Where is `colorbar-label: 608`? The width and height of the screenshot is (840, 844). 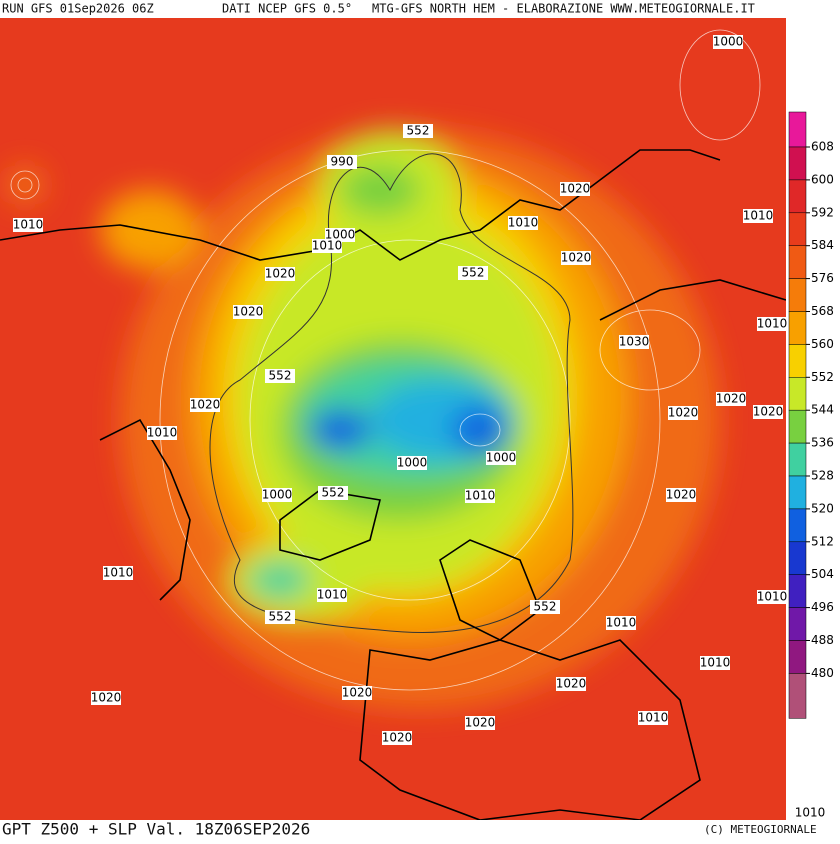
colorbar-label: 608 is located at coordinates (822, 147).